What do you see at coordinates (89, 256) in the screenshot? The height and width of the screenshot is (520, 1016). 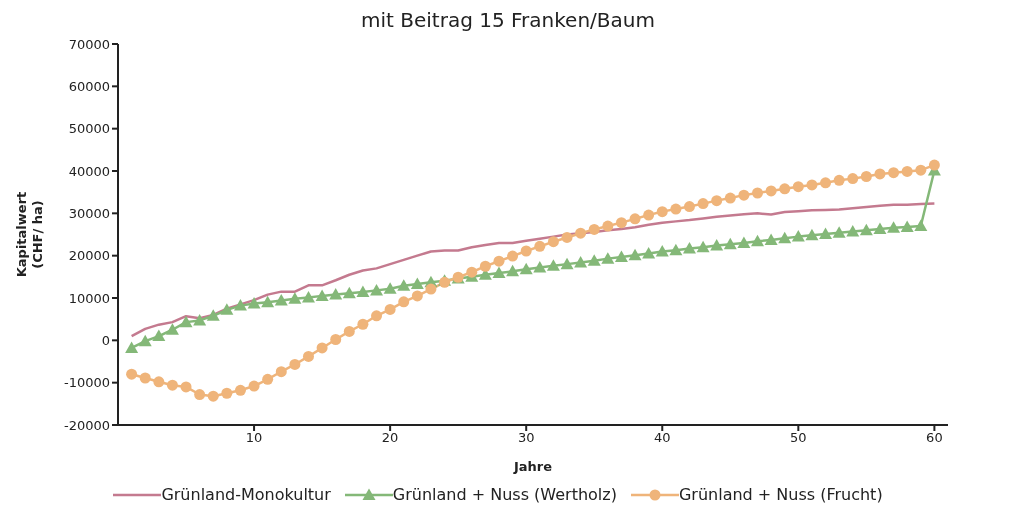 I see `y-tick-label: 20000` at bounding box center [89, 256].